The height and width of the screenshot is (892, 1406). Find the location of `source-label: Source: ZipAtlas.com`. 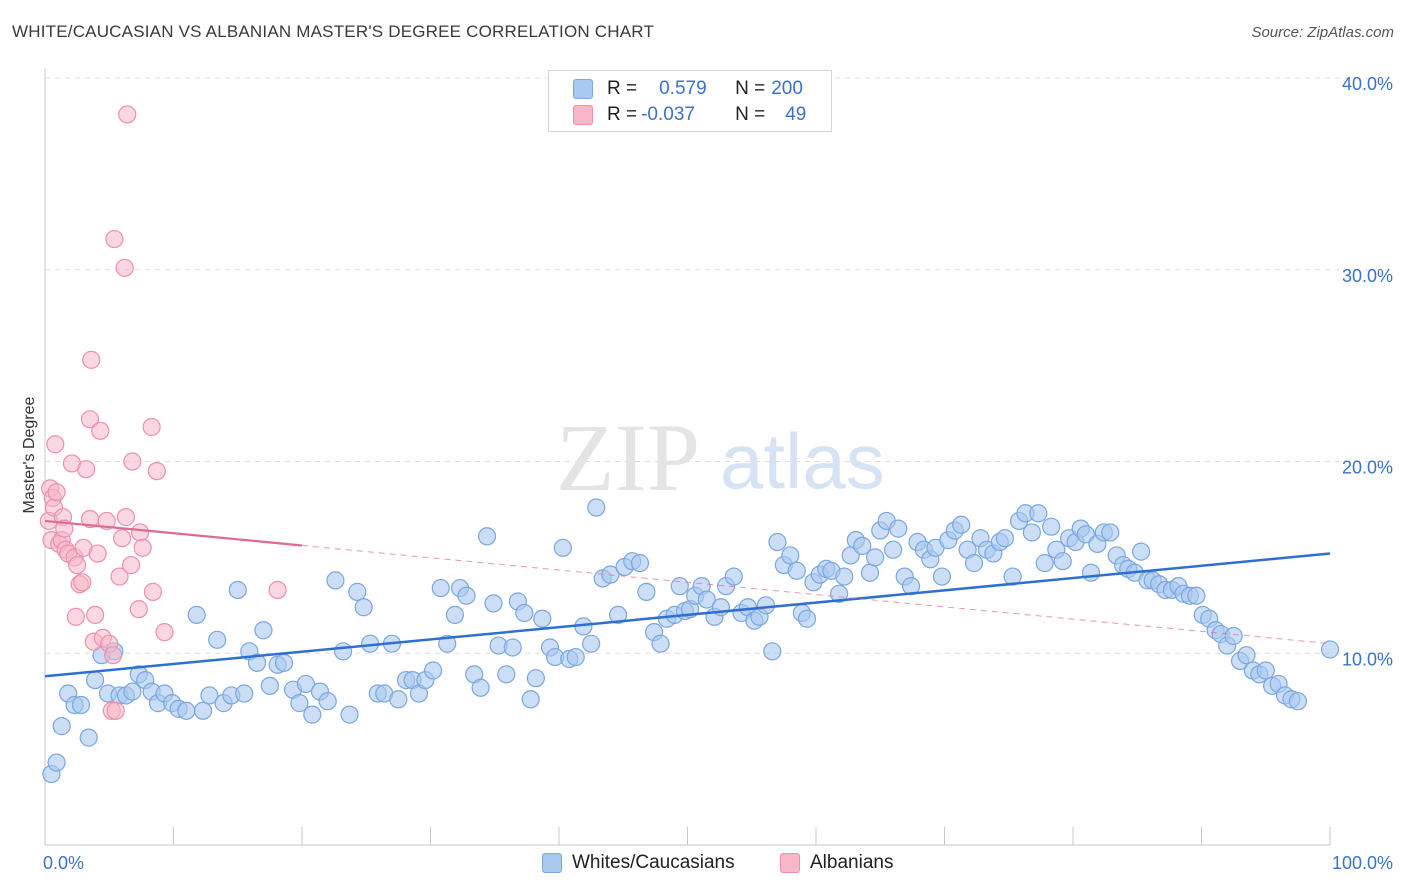

source-label: Source: ZipAtlas.com is located at coordinates (1322, 32).